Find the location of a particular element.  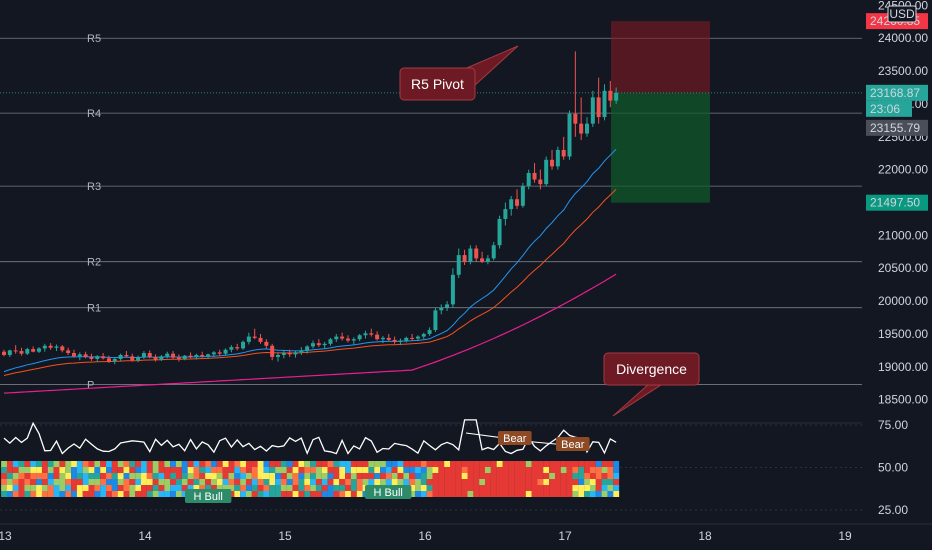

target-price-tag: 21497.50 is located at coordinates (897, 202).